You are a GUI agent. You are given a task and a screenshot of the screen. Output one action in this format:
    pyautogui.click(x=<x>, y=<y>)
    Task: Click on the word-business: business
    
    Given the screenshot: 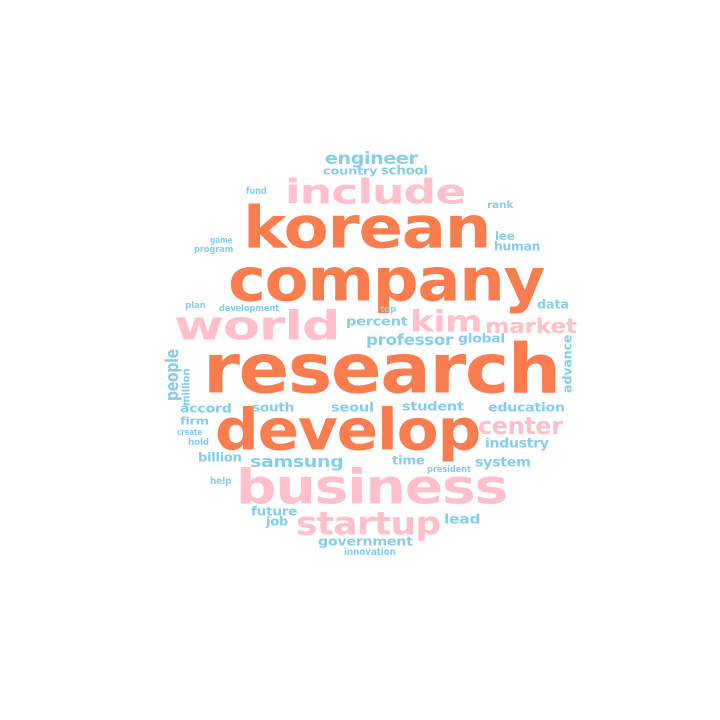 What is the action you would take?
    pyautogui.click(x=372, y=486)
    